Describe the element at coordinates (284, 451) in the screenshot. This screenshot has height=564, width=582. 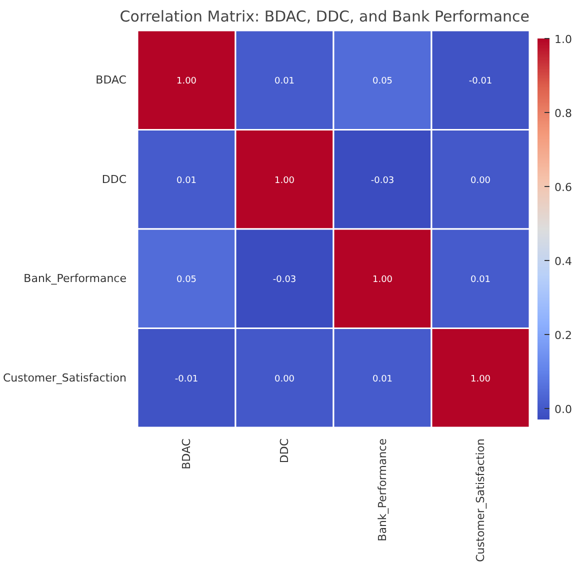
I see `x-tick-label: DDC` at that location.